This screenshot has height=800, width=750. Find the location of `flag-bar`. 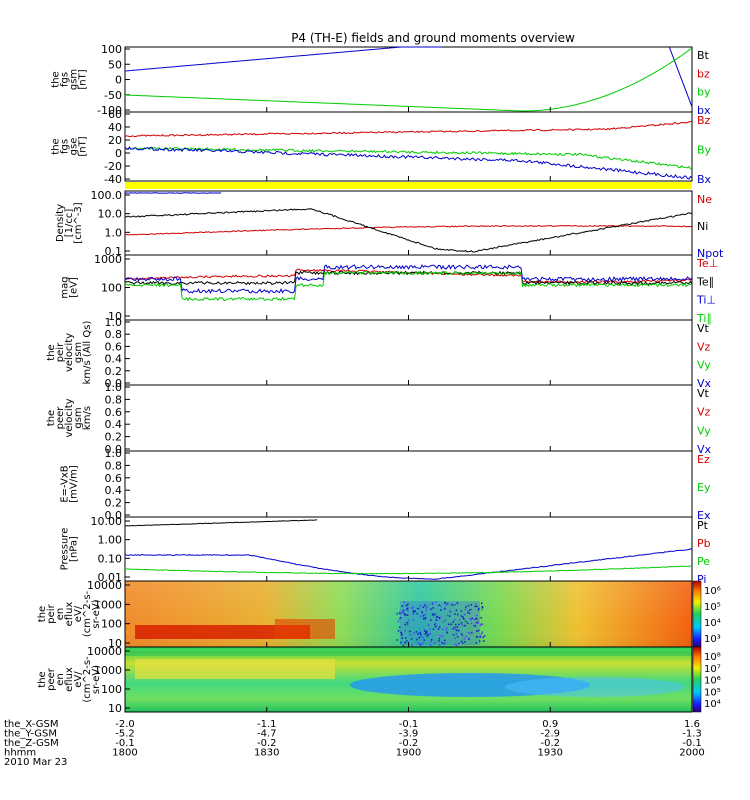

flag-bar is located at coordinates (408, 185).